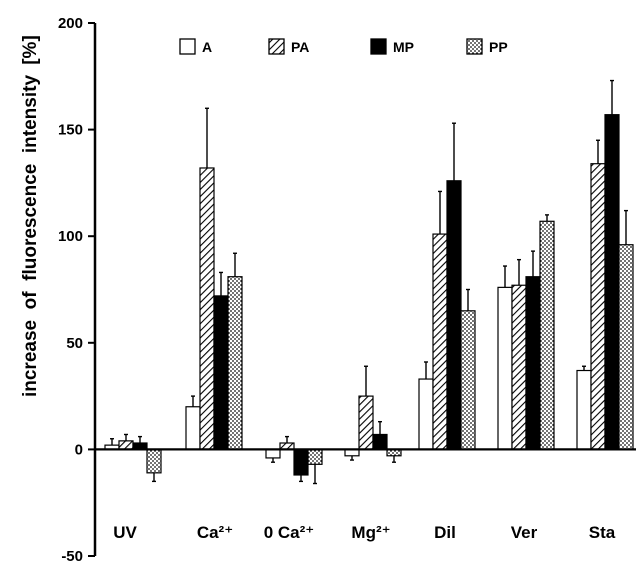 Image resolution: width=644 pixels, height=562 pixels. I want to click on category-label: Sta, so click(602, 532).